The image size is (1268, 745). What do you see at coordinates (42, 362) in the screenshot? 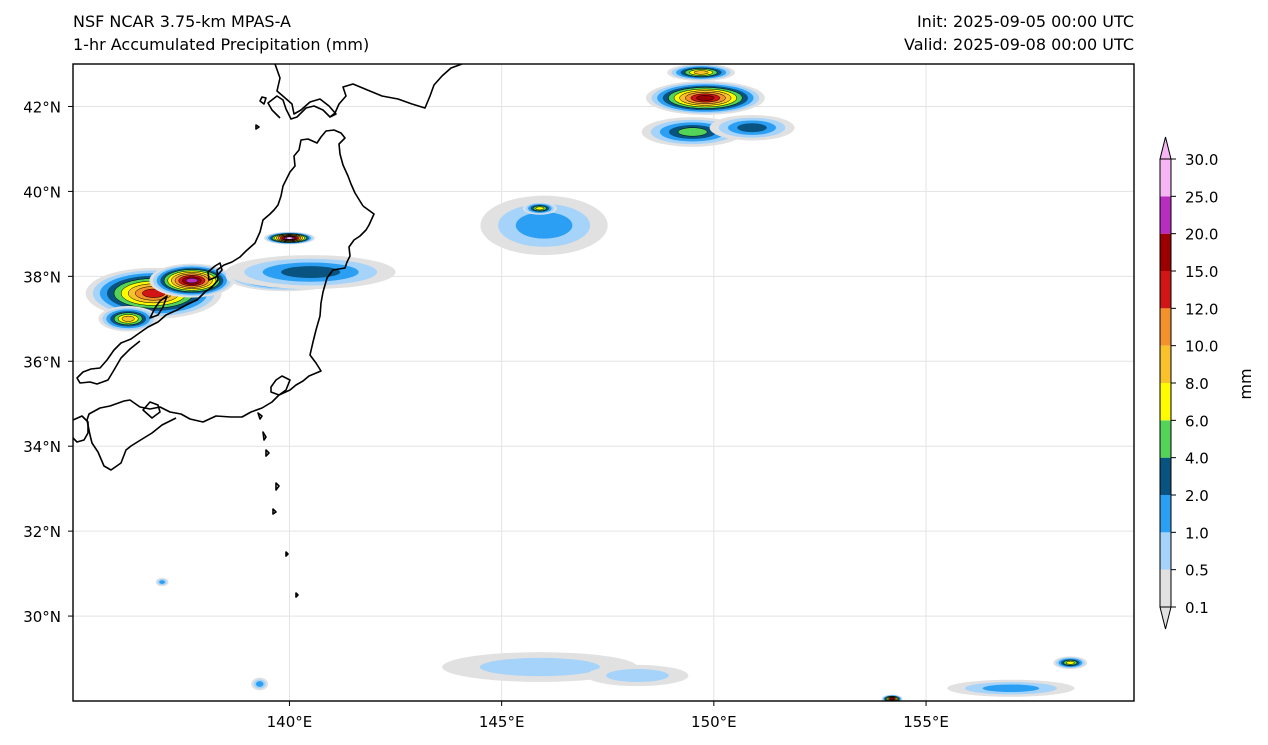
I see `lat-tick-label: 36°N` at bounding box center [42, 362].